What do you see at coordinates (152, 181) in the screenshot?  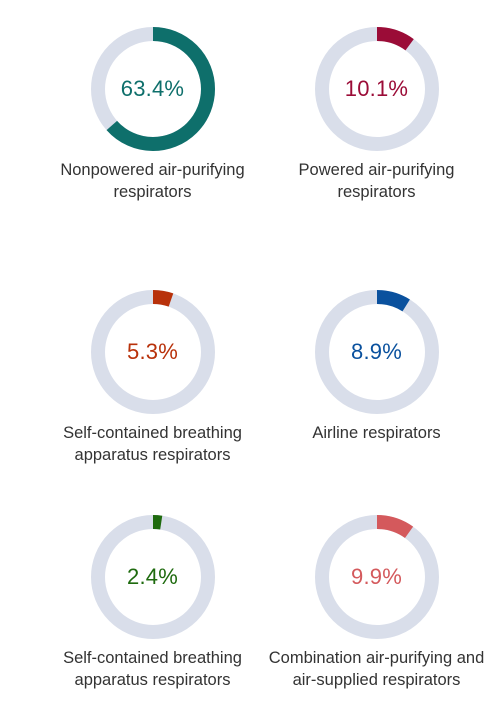 I see `category-label: Nonpowered air-purifying respirators` at bounding box center [152, 181].